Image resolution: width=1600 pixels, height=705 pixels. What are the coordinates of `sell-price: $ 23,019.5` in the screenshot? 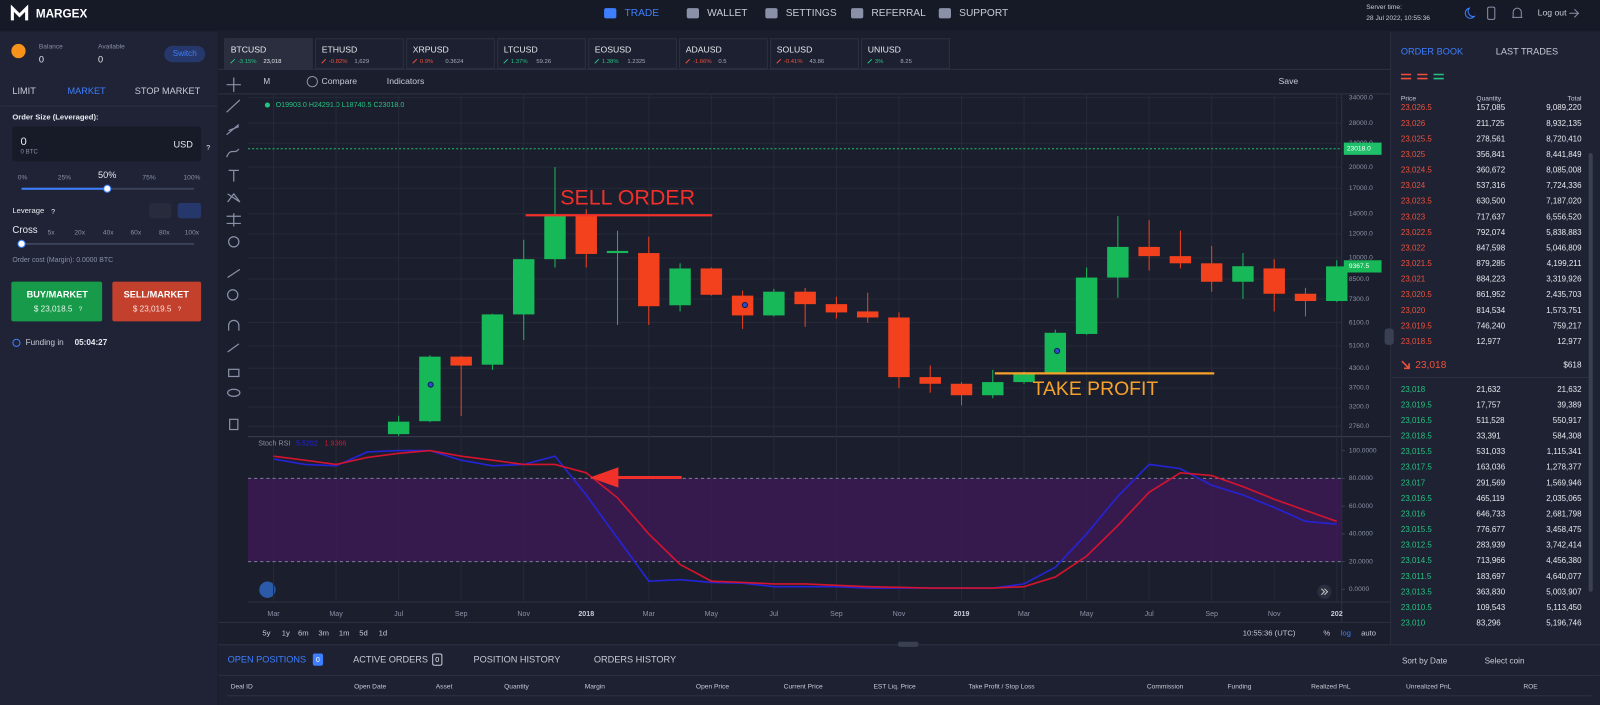 It's located at (152, 308).